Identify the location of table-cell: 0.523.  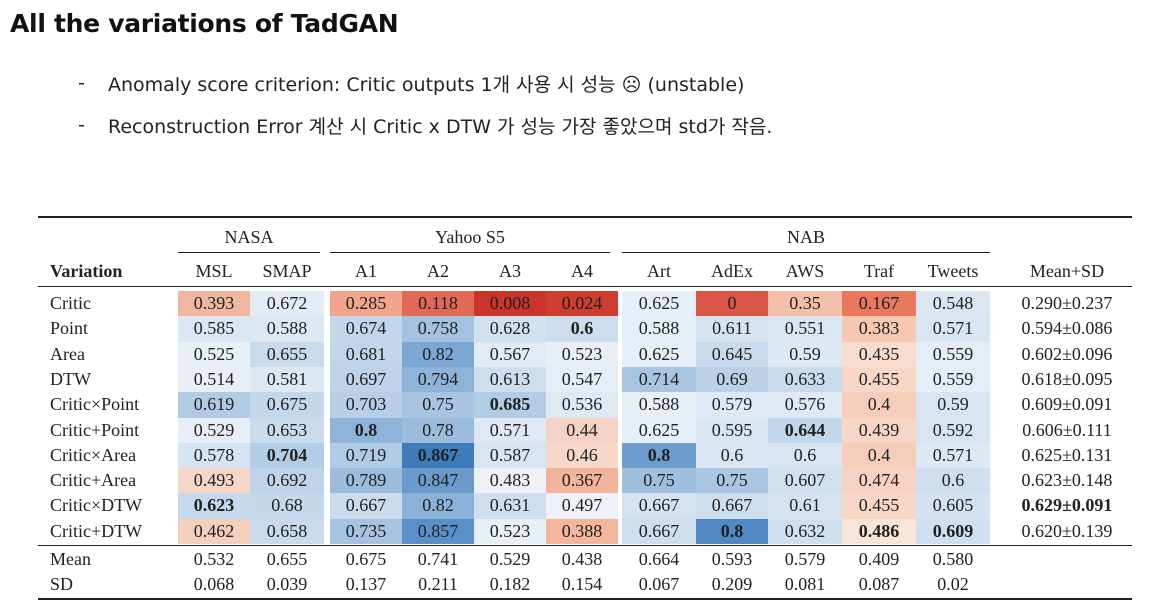
(582, 353).